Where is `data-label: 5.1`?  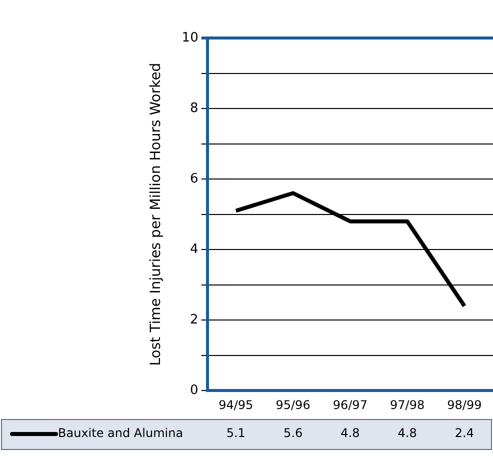 data-label: 5.1 is located at coordinates (236, 433).